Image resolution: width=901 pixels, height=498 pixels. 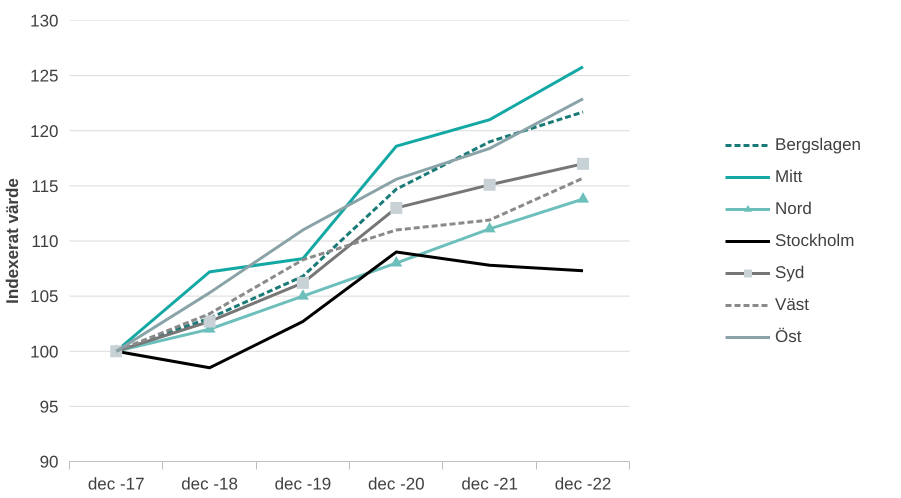 What do you see at coordinates (788, 336) in the screenshot?
I see `legend-label: Öst` at bounding box center [788, 336].